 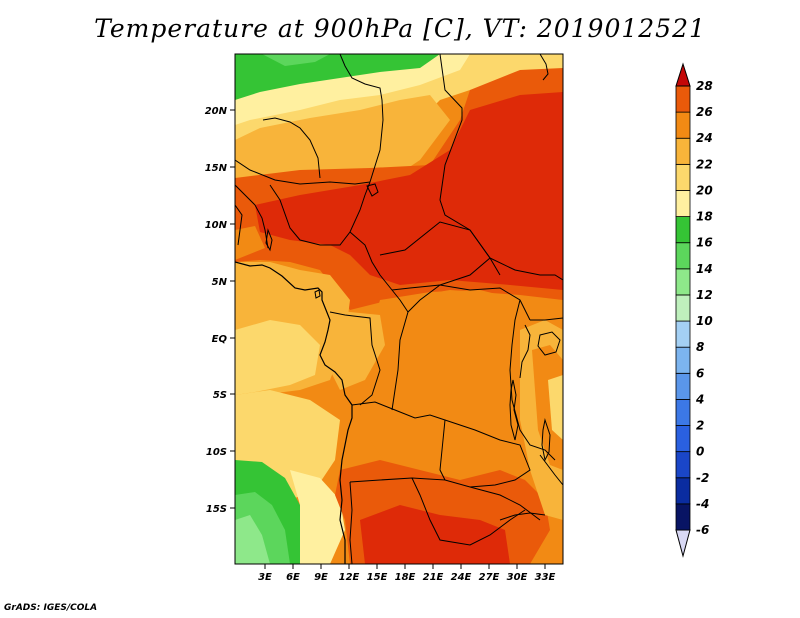 What do you see at coordinates (400, 361) in the screenshot?
I see `border-drc-west` at bounding box center [400, 361].